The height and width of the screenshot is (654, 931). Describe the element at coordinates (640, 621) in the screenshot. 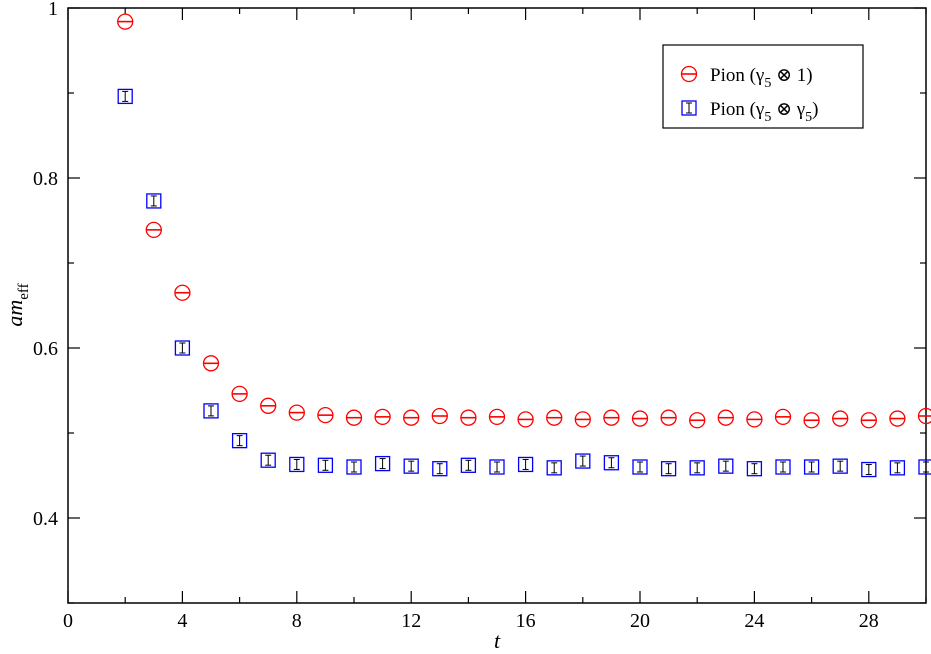

I see `x-tick-label: 20` at that location.